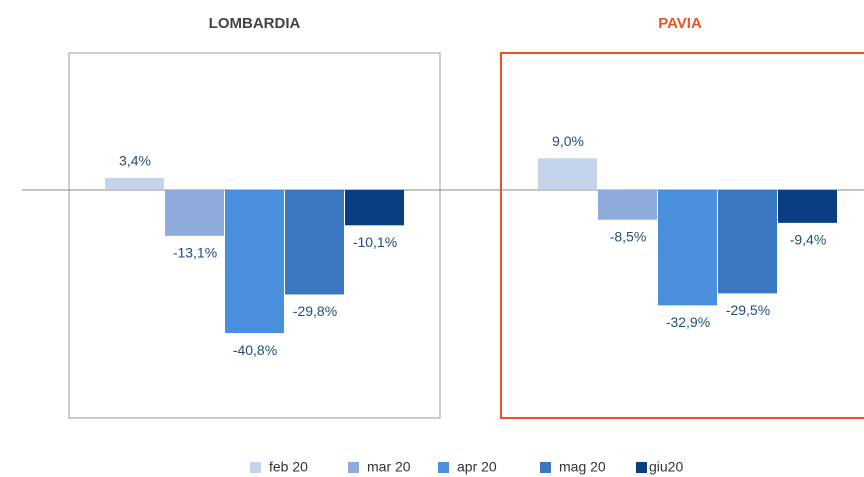 This screenshot has width=864, height=477. Describe the element at coordinates (582, 467) in the screenshot. I see `legend-label: mag 20` at that location.